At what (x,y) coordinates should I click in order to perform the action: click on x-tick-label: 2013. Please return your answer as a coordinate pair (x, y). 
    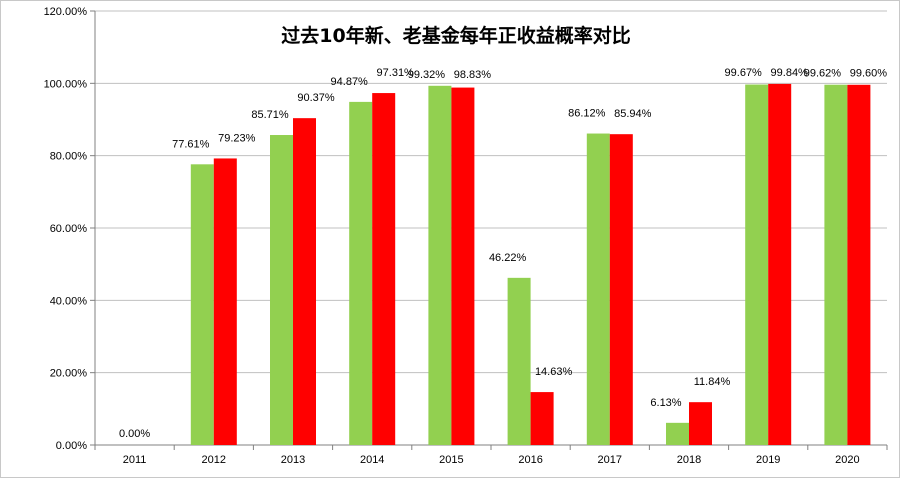
    Looking at the image, I should click on (293, 460).